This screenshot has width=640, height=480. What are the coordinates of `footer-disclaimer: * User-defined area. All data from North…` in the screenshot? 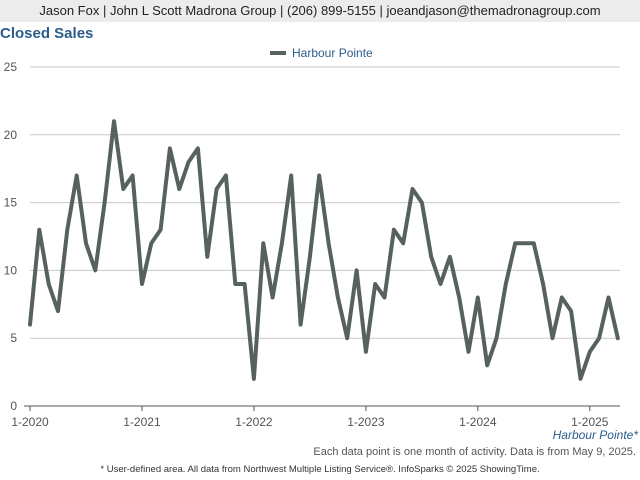 It's located at (320, 469).